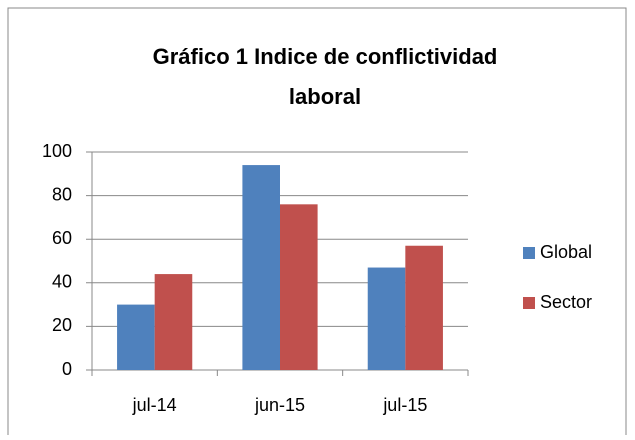 The height and width of the screenshot is (440, 635). I want to click on y-tick-label: 100, so click(57, 151).